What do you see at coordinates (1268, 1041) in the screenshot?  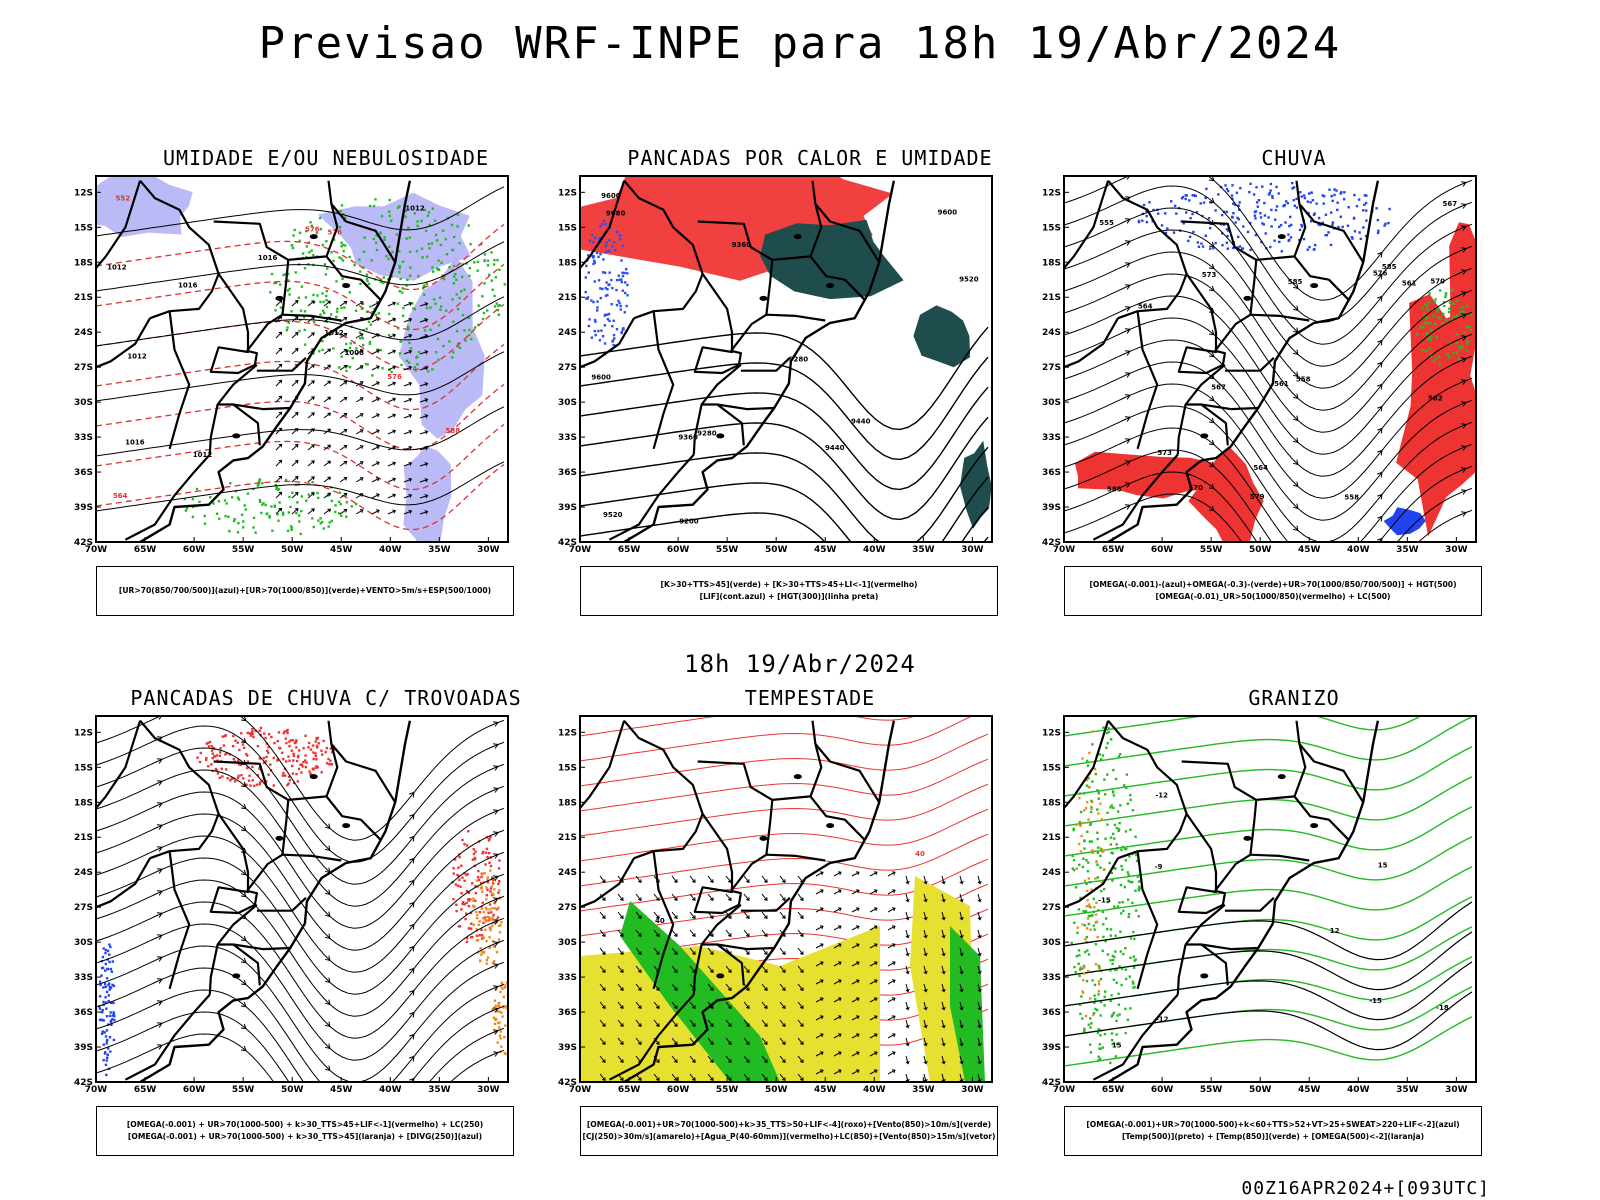 I see `temp850-contour` at bounding box center [1268, 1041].